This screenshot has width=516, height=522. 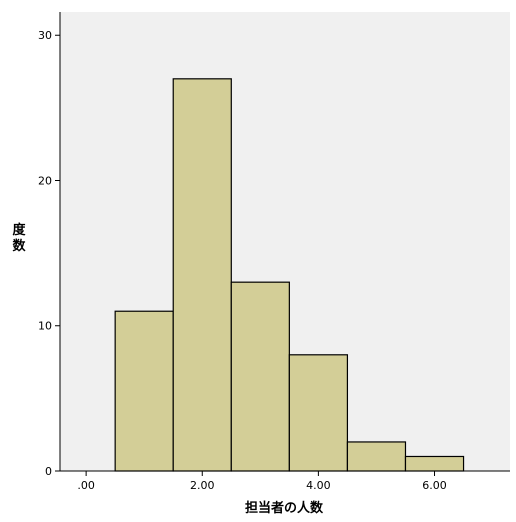 What do you see at coordinates (318, 485) in the screenshot?
I see `x-tick-label: 4.00` at bounding box center [318, 485].